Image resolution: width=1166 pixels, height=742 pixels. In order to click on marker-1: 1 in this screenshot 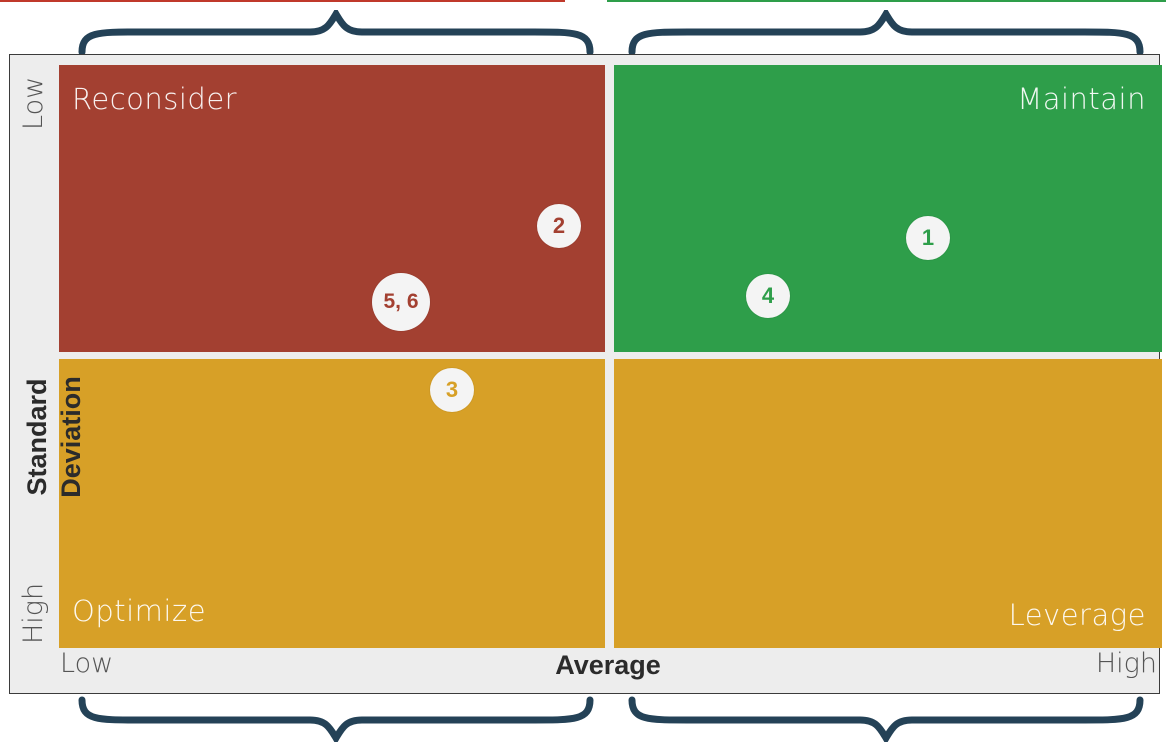, I will do `click(928, 238)`.